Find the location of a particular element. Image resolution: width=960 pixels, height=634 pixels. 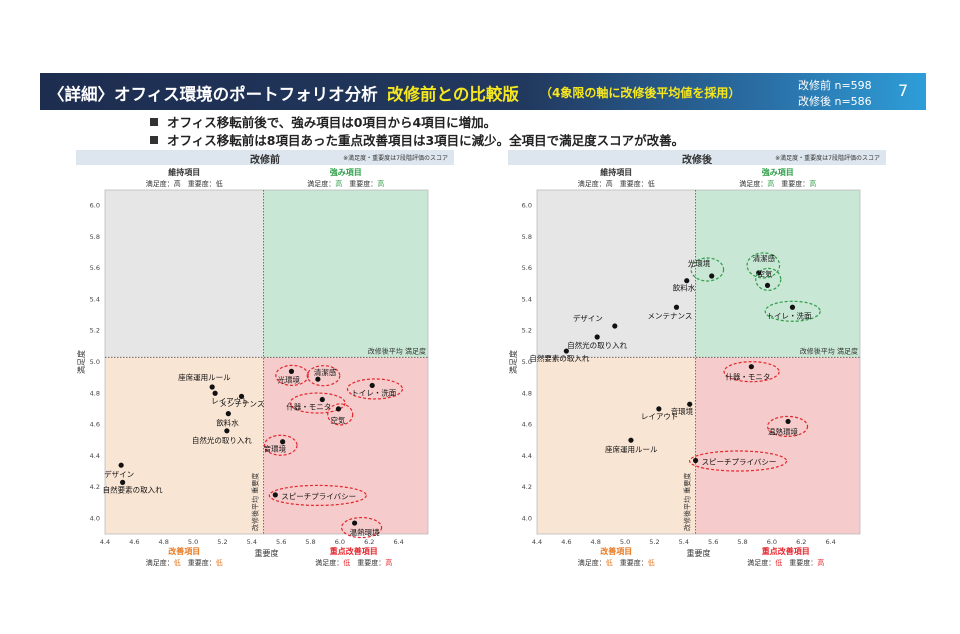

slide-title-note: （4象限の軸に改修後平均値を採用） is located at coordinates (640, 93).